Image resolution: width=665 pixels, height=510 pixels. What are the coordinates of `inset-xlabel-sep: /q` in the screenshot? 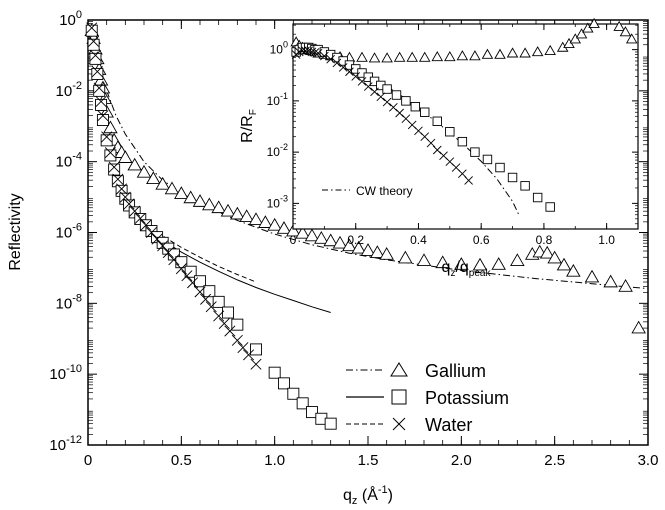 It's located at (461, 267).